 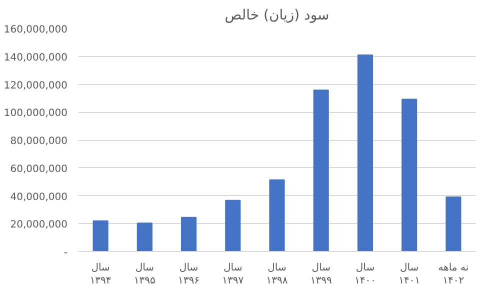 What do you see at coordinates (36, 114) in the screenshot?
I see `y-tick-label: 100,000,000` at bounding box center [36, 114].